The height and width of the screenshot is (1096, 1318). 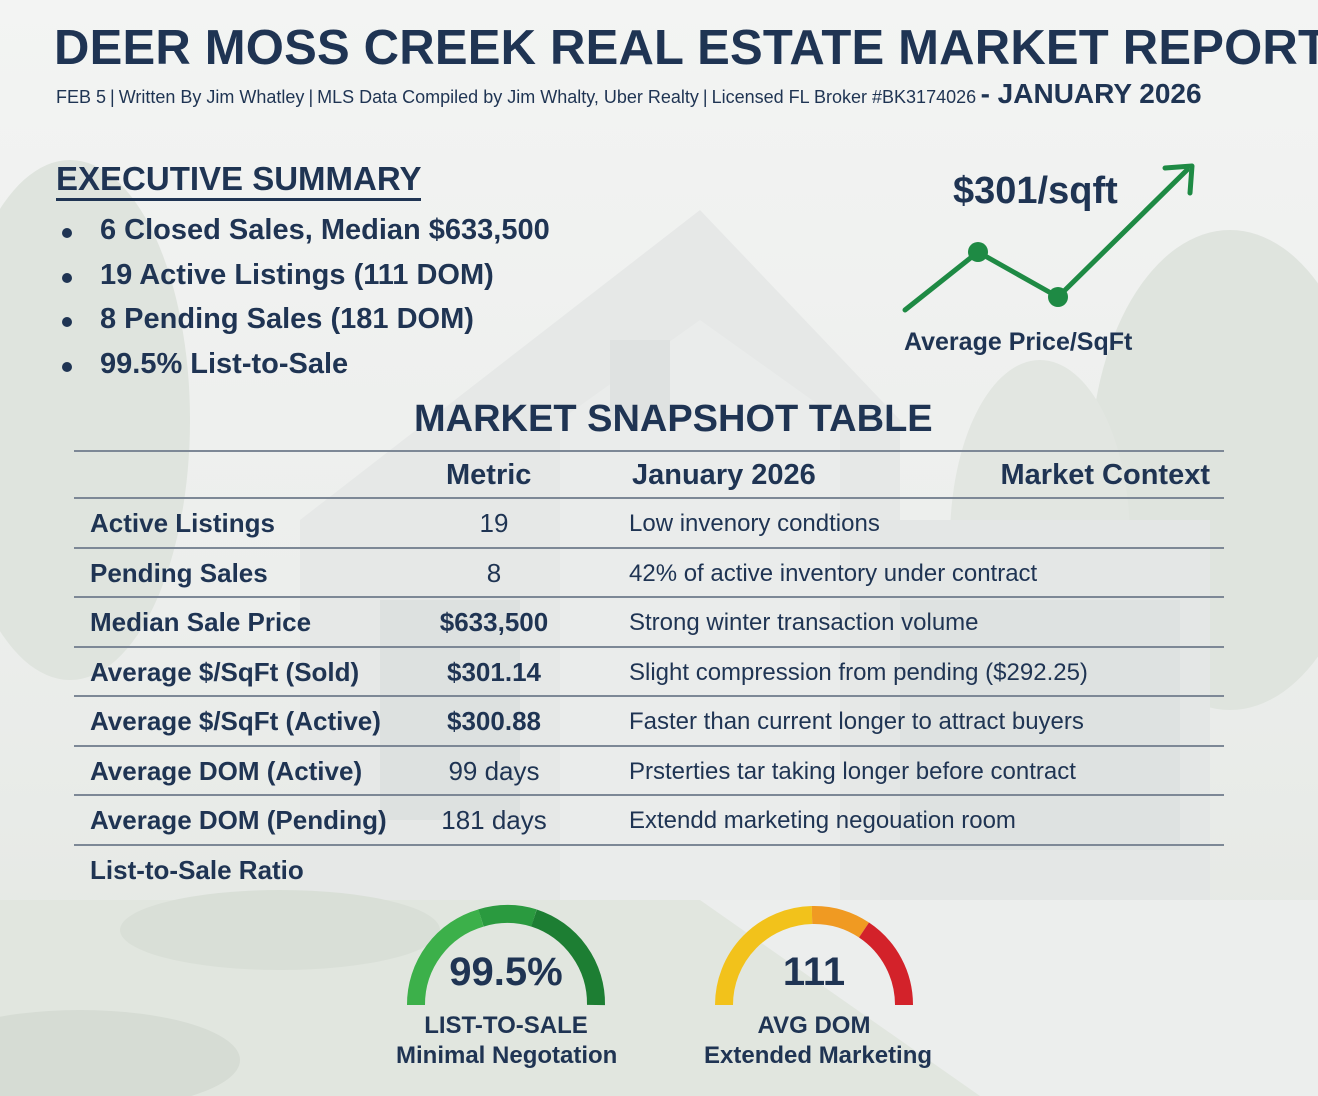 What do you see at coordinates (673, 419) in the screenshot?
I see `snapshot-table-heading: MARKET SNAPSHOT TABLE` at bounding box center [673, 419].